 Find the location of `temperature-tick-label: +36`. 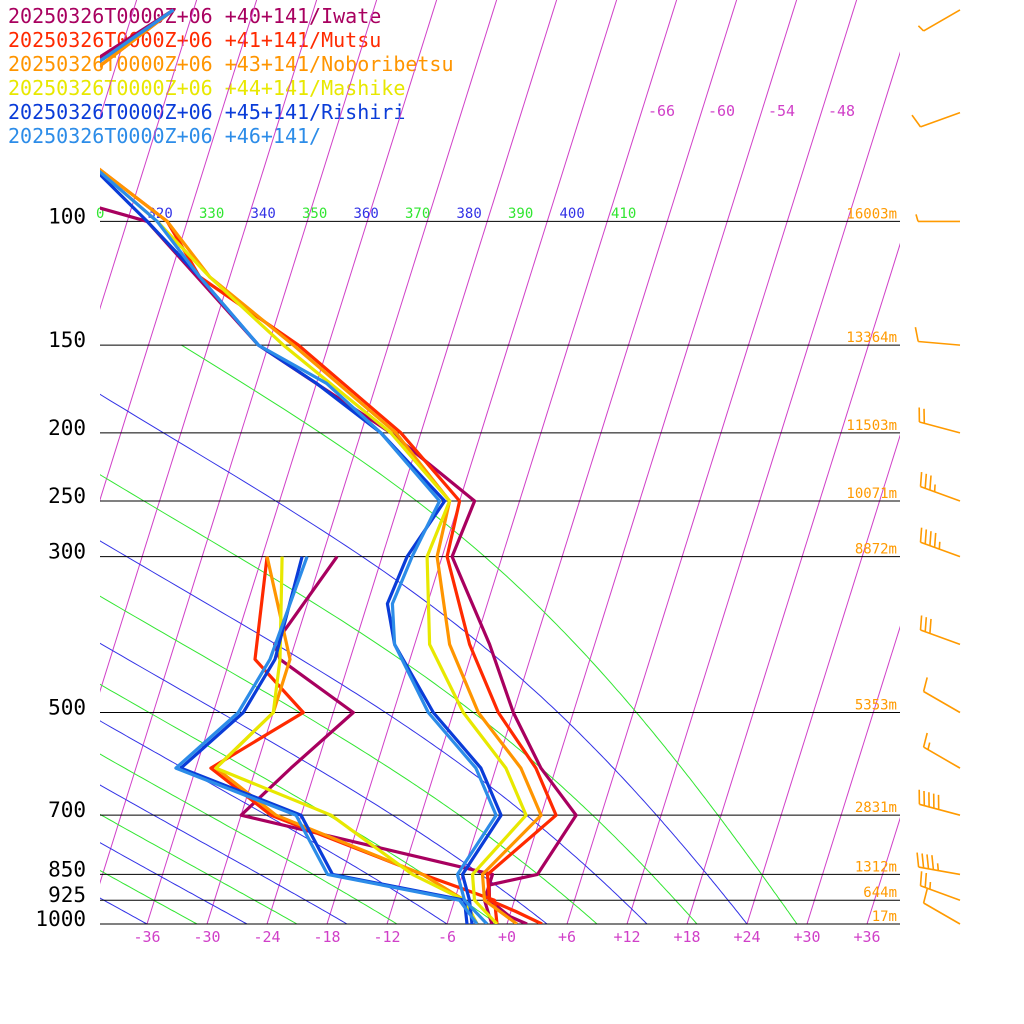

temperature-tick-label: +36 is located at coordinates (866, 937).